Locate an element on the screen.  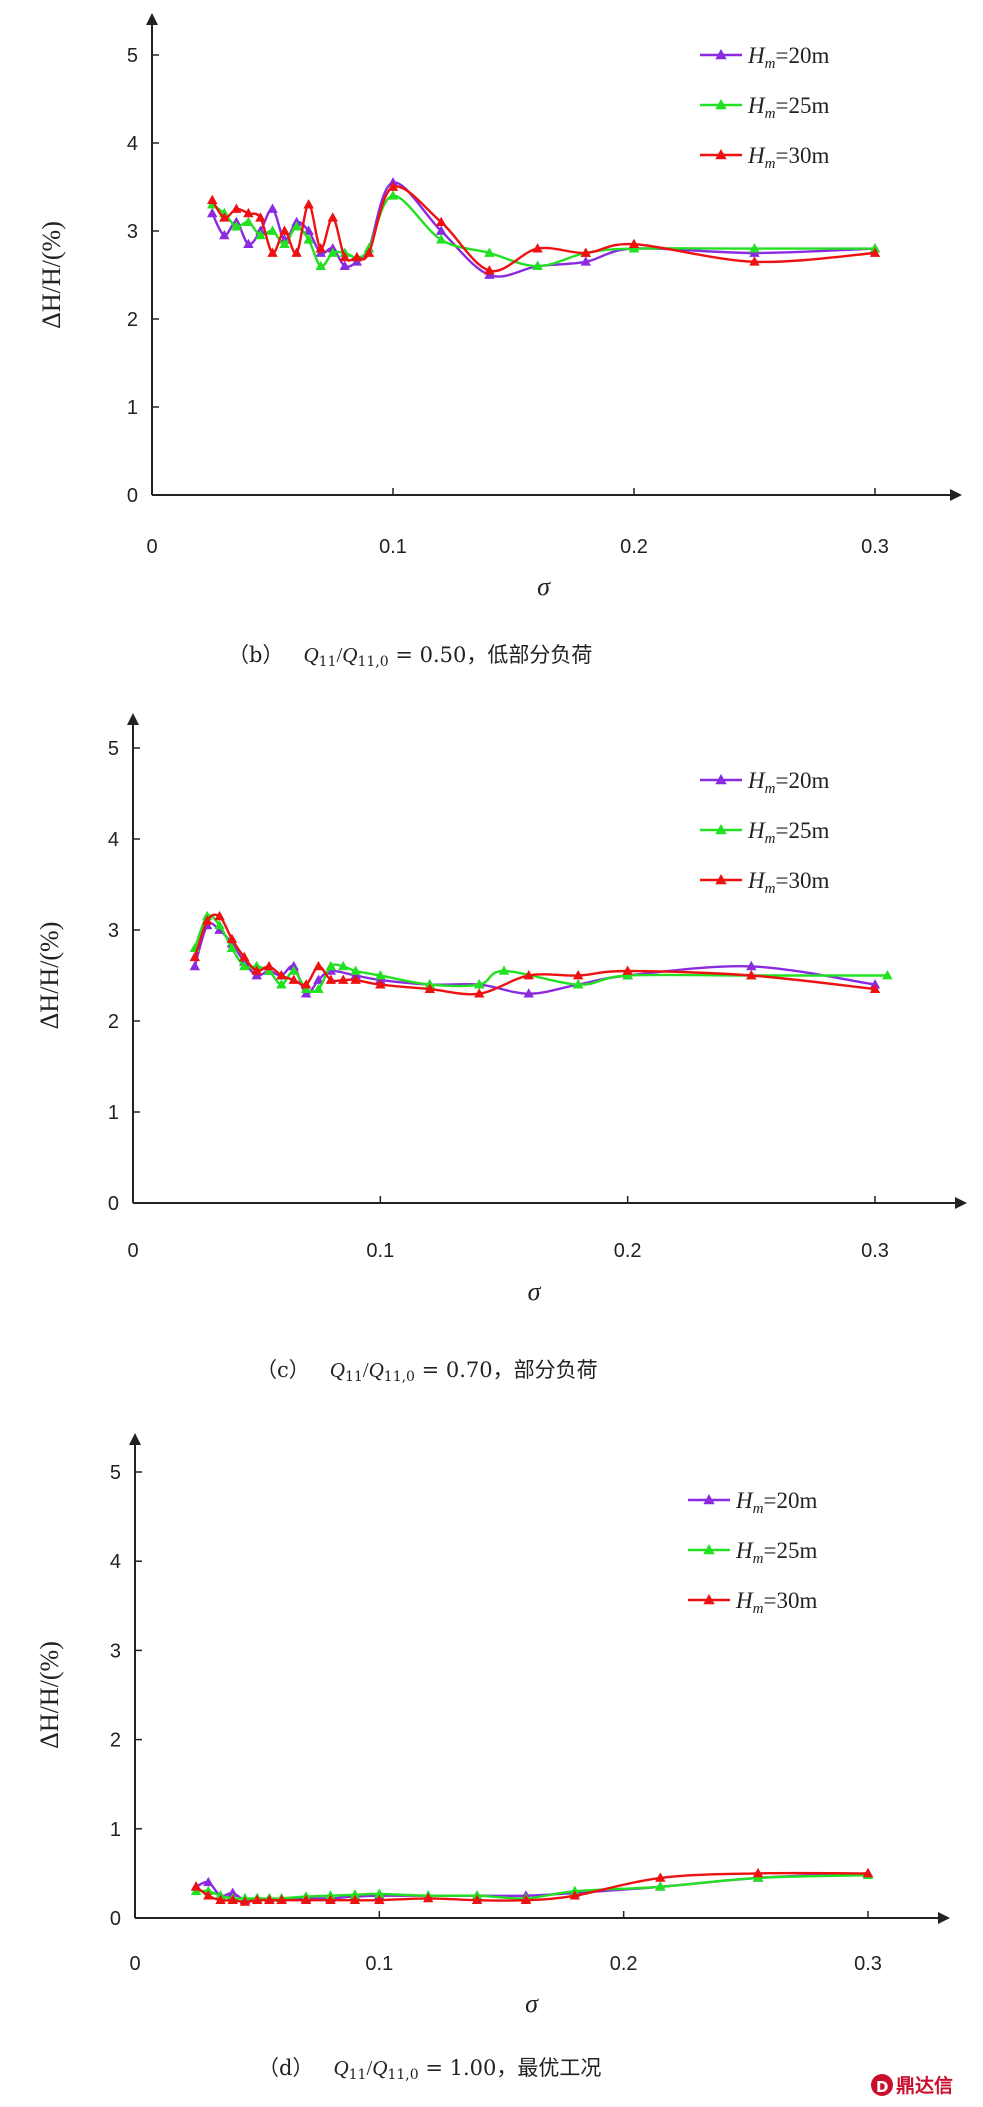
y-tick-label: 5 is located at coordinates (113, 749).